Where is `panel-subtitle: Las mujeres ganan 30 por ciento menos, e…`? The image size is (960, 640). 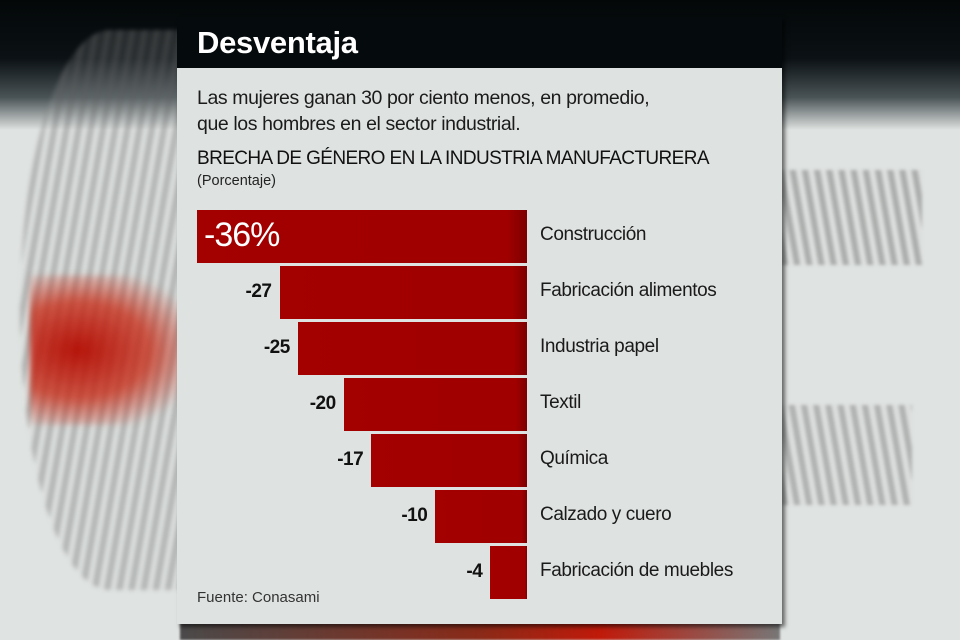 panel-subtitle: Las mujeres ganan 30 por ciento menos, e… is located at coordinates (477, 111).